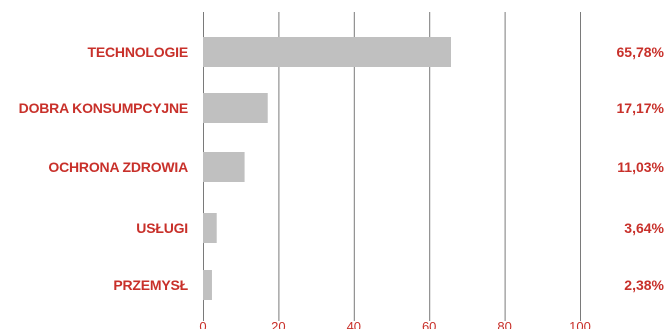  What do you see at coordinates (429, 324) in the screenshot?
I see `x-tick-label: 60` at bounding box center [429, 324].